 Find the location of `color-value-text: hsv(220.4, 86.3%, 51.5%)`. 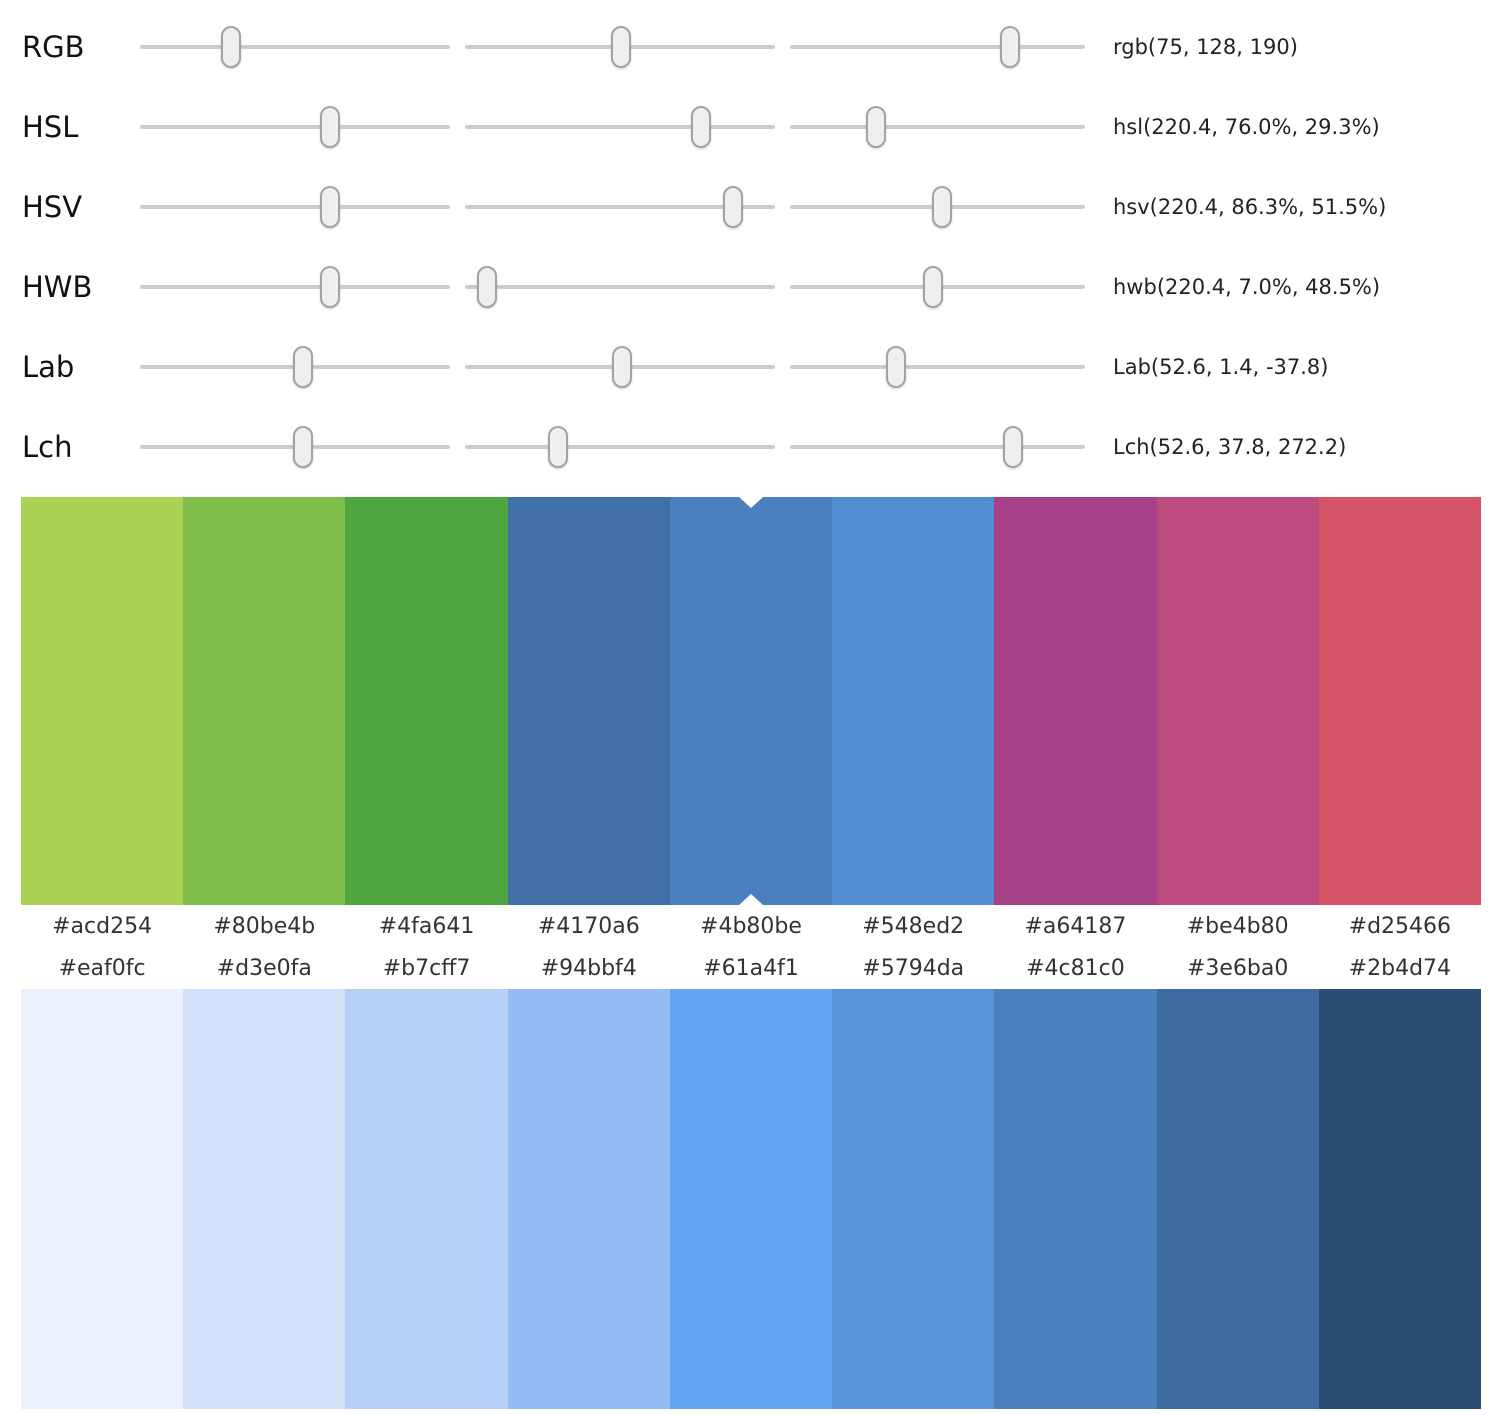

color-value-text: hsv(220.4, 86.3%, 51.5%) is located at coordinates (1250, 207).